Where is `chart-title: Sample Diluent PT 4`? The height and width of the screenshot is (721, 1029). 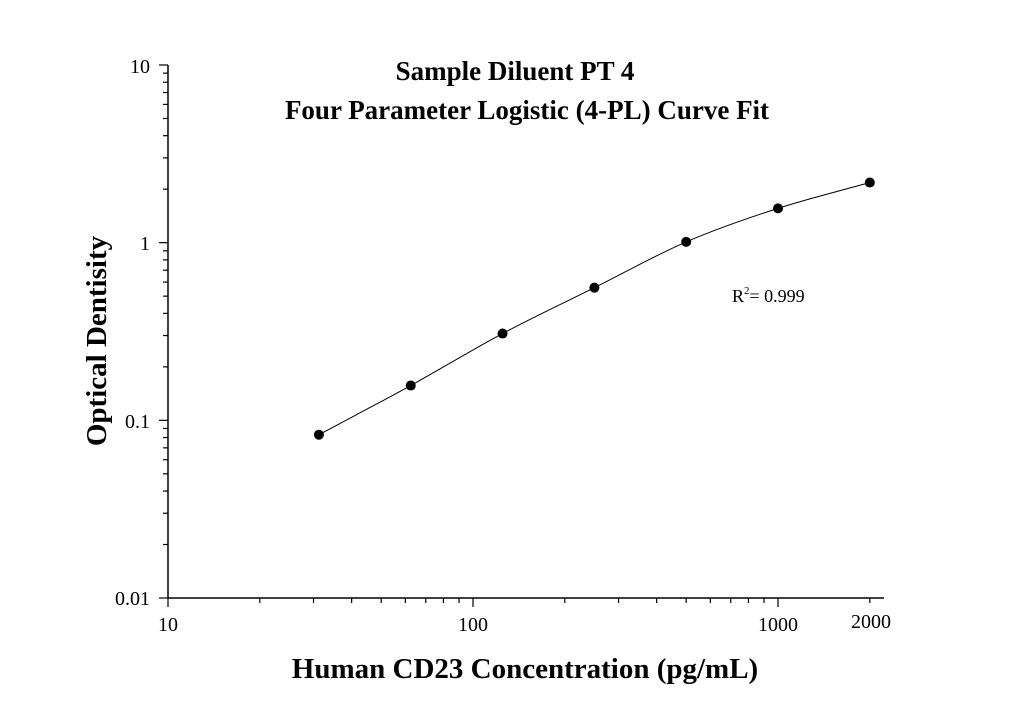
chart-title: Sample Diluent PT 4 is located at coordinates (515, 71).